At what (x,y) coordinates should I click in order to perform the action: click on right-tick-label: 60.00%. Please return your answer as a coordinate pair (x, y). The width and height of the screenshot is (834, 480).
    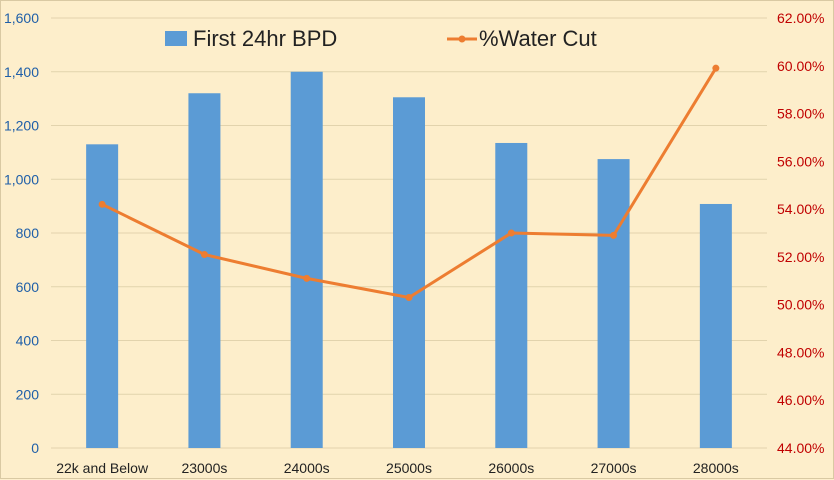
    Looking at the image, I should click on (800, 66).